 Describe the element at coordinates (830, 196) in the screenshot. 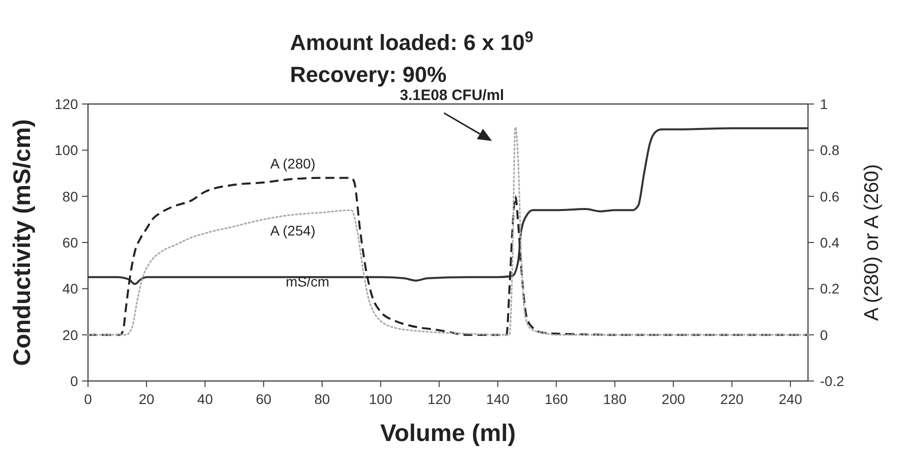

I see `y2-tick-label: 0.6` at that location.